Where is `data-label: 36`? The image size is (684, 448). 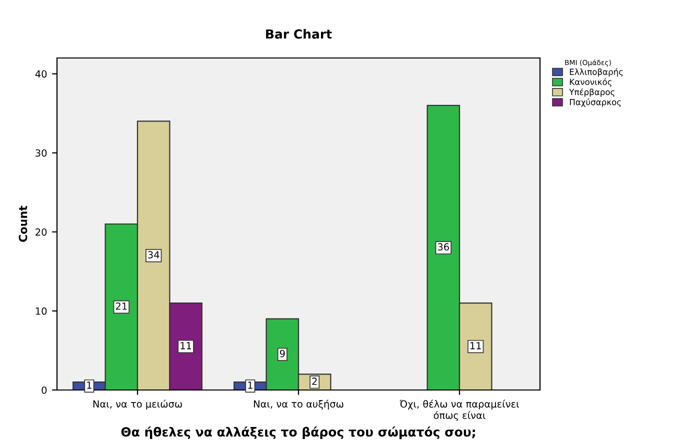 data-label: 36 is located at coordinates (443, 247).